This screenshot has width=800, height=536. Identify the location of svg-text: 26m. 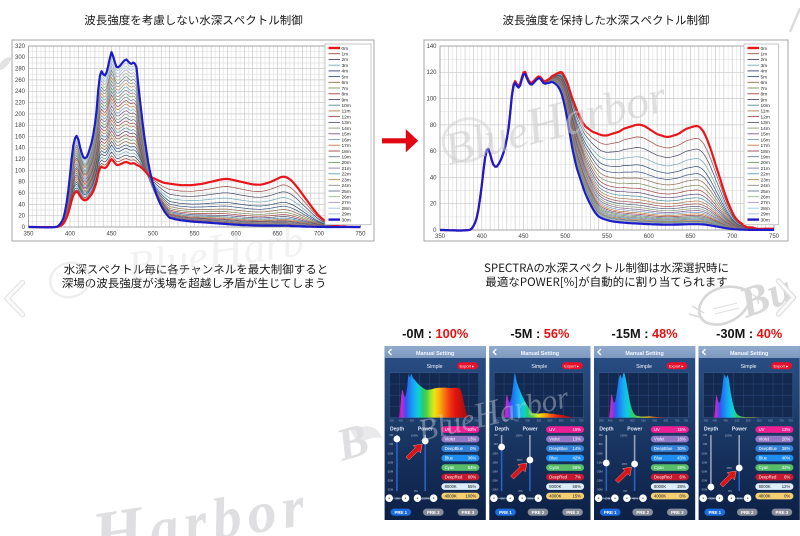
(765, 198).